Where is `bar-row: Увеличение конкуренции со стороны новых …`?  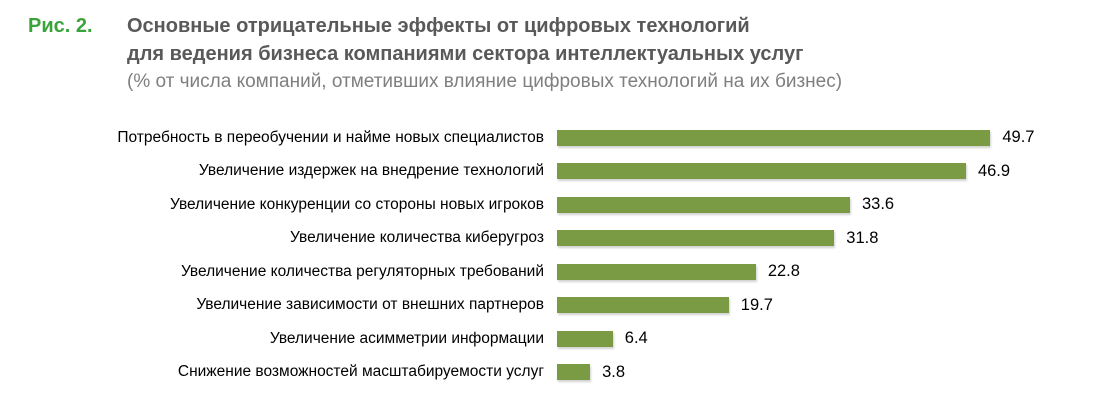 bar-row: Увеличение конкуренции со стороны новых … is located at coordinates (559, 205).